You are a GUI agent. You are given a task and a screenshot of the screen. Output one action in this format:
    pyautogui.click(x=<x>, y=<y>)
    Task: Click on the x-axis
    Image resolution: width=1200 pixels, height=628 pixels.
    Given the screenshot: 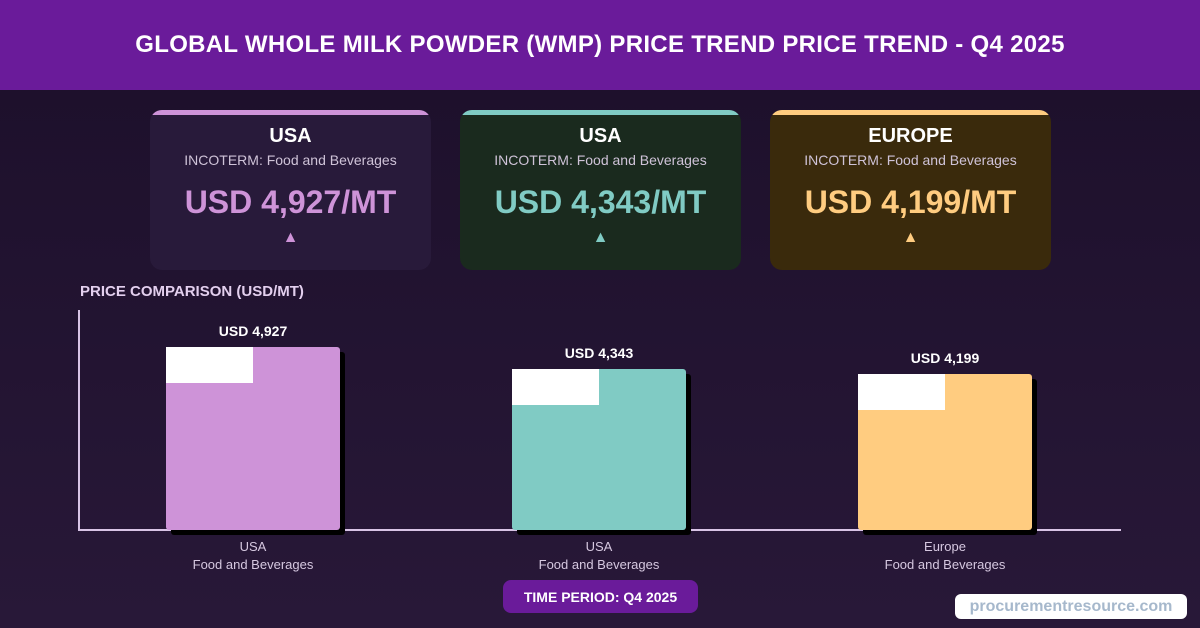 What is the action you would take?
    pyautogui.click(x=599, y=530)
    